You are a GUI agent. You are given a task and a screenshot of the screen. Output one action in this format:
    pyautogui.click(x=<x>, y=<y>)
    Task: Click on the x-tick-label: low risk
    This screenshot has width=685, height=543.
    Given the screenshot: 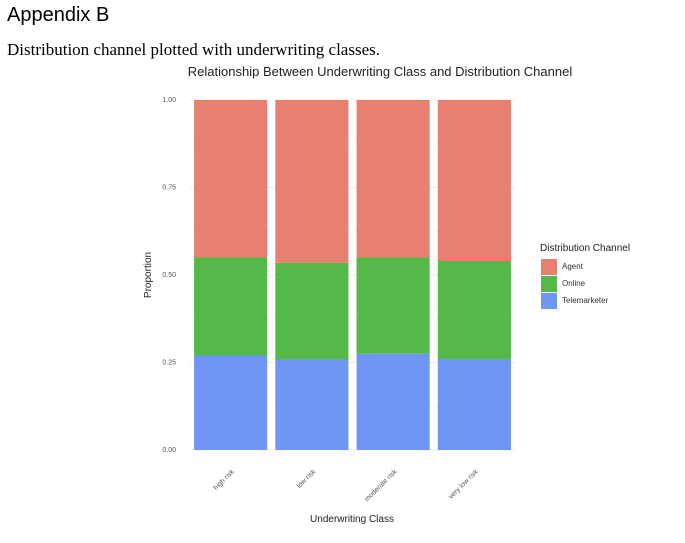 What is the action you would take?
    pyautogui.click(x=307, y=479)
    